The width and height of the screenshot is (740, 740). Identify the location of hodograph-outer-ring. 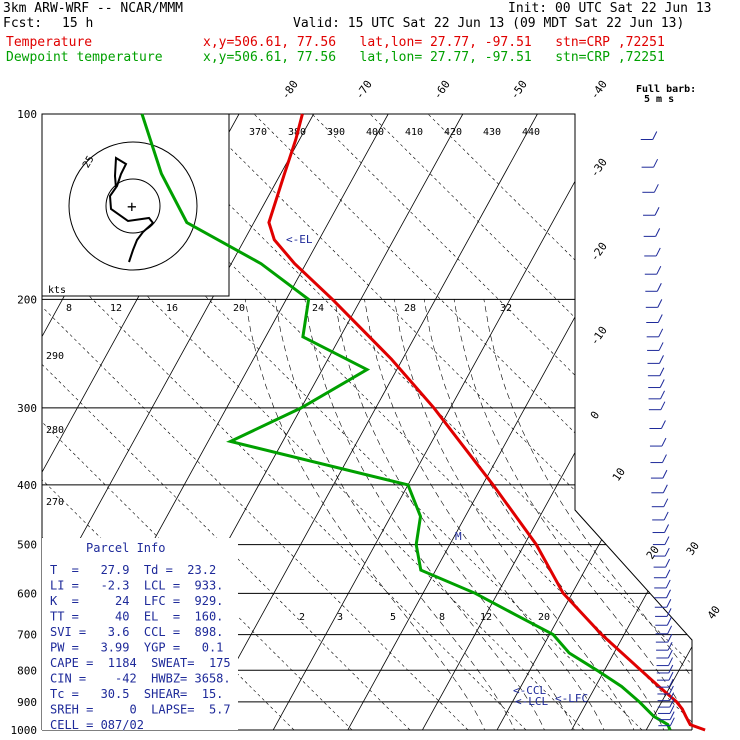
(133, 206).